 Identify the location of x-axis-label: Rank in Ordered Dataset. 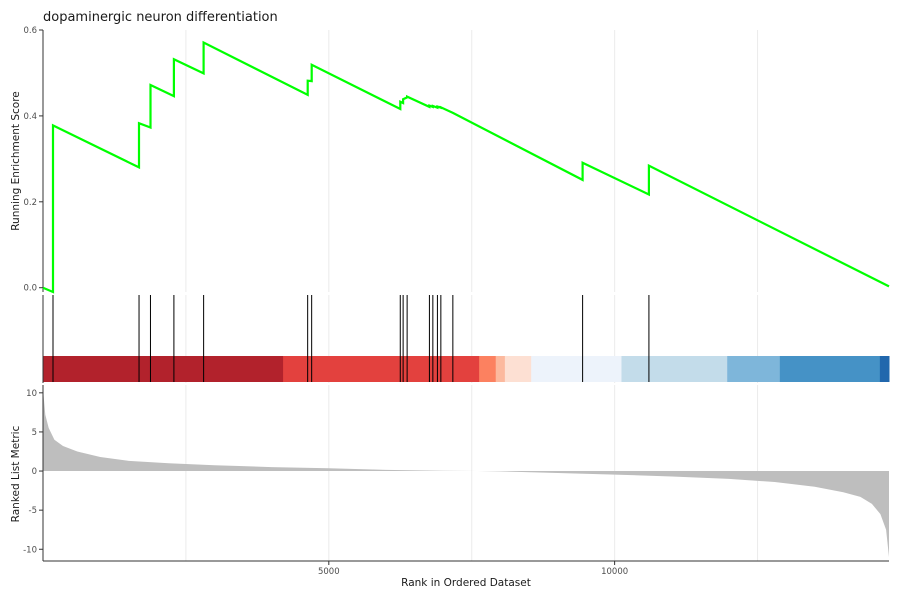
(466, 583).